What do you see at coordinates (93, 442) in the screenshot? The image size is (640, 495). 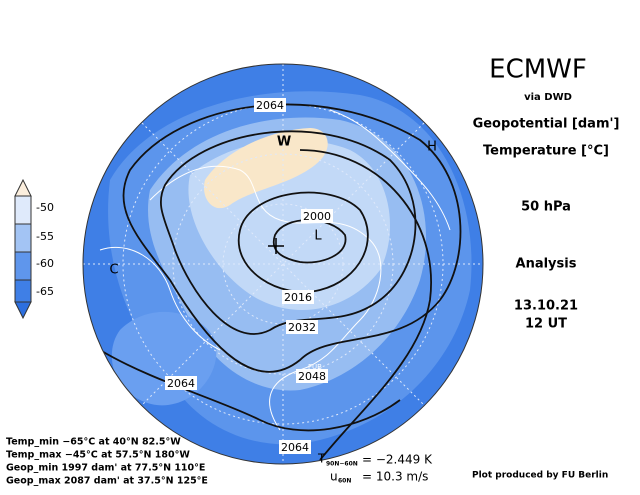 I see `stat-line: Temp_min −65°C at 40°N 82.5°W` at bounding box center [93, 442].